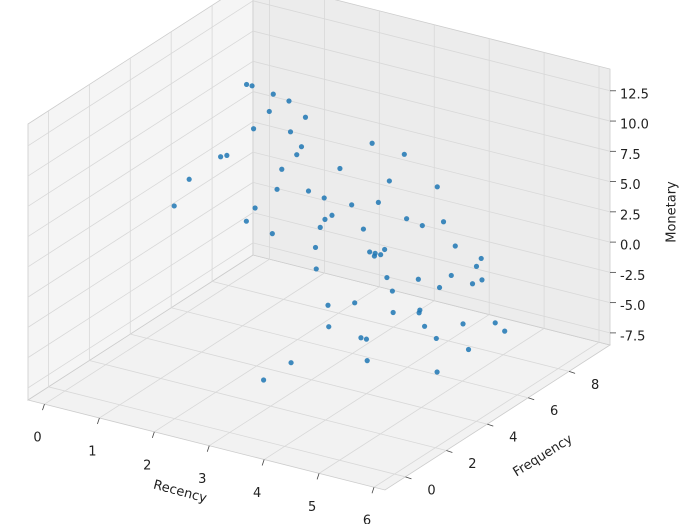 The image size is (685, 524). Describe the element at coordinates (634, 94) in the screenshot. I see `z-tick-label: 12.5` at that location.